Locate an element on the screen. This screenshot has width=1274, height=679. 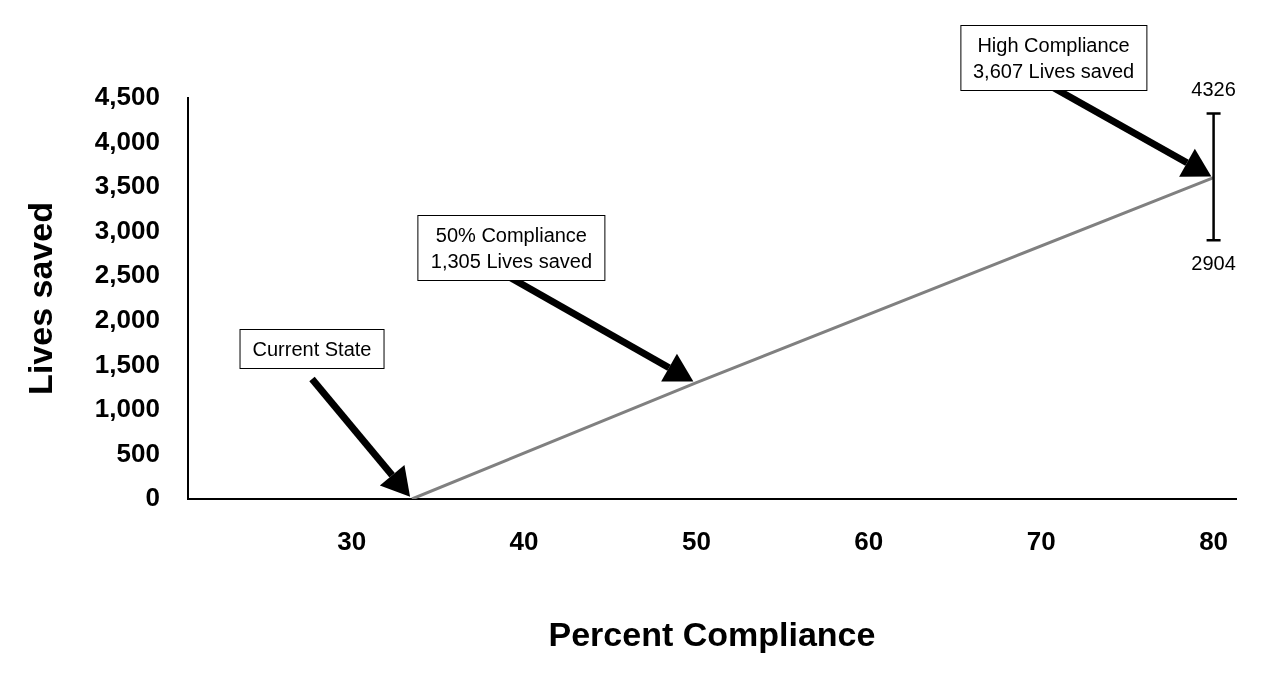
y-tick-label: 1,500 is located at coordinates (127, 363).